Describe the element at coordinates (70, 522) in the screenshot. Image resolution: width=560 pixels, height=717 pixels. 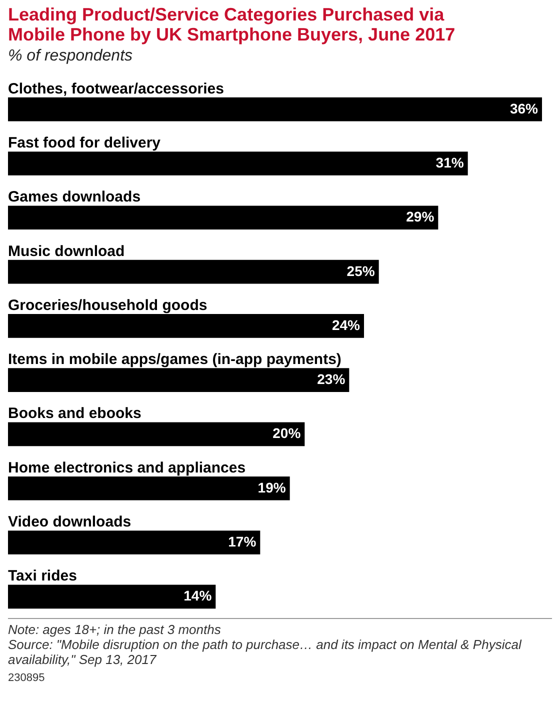
I see `y-tick-label: Video downloads` at that location.